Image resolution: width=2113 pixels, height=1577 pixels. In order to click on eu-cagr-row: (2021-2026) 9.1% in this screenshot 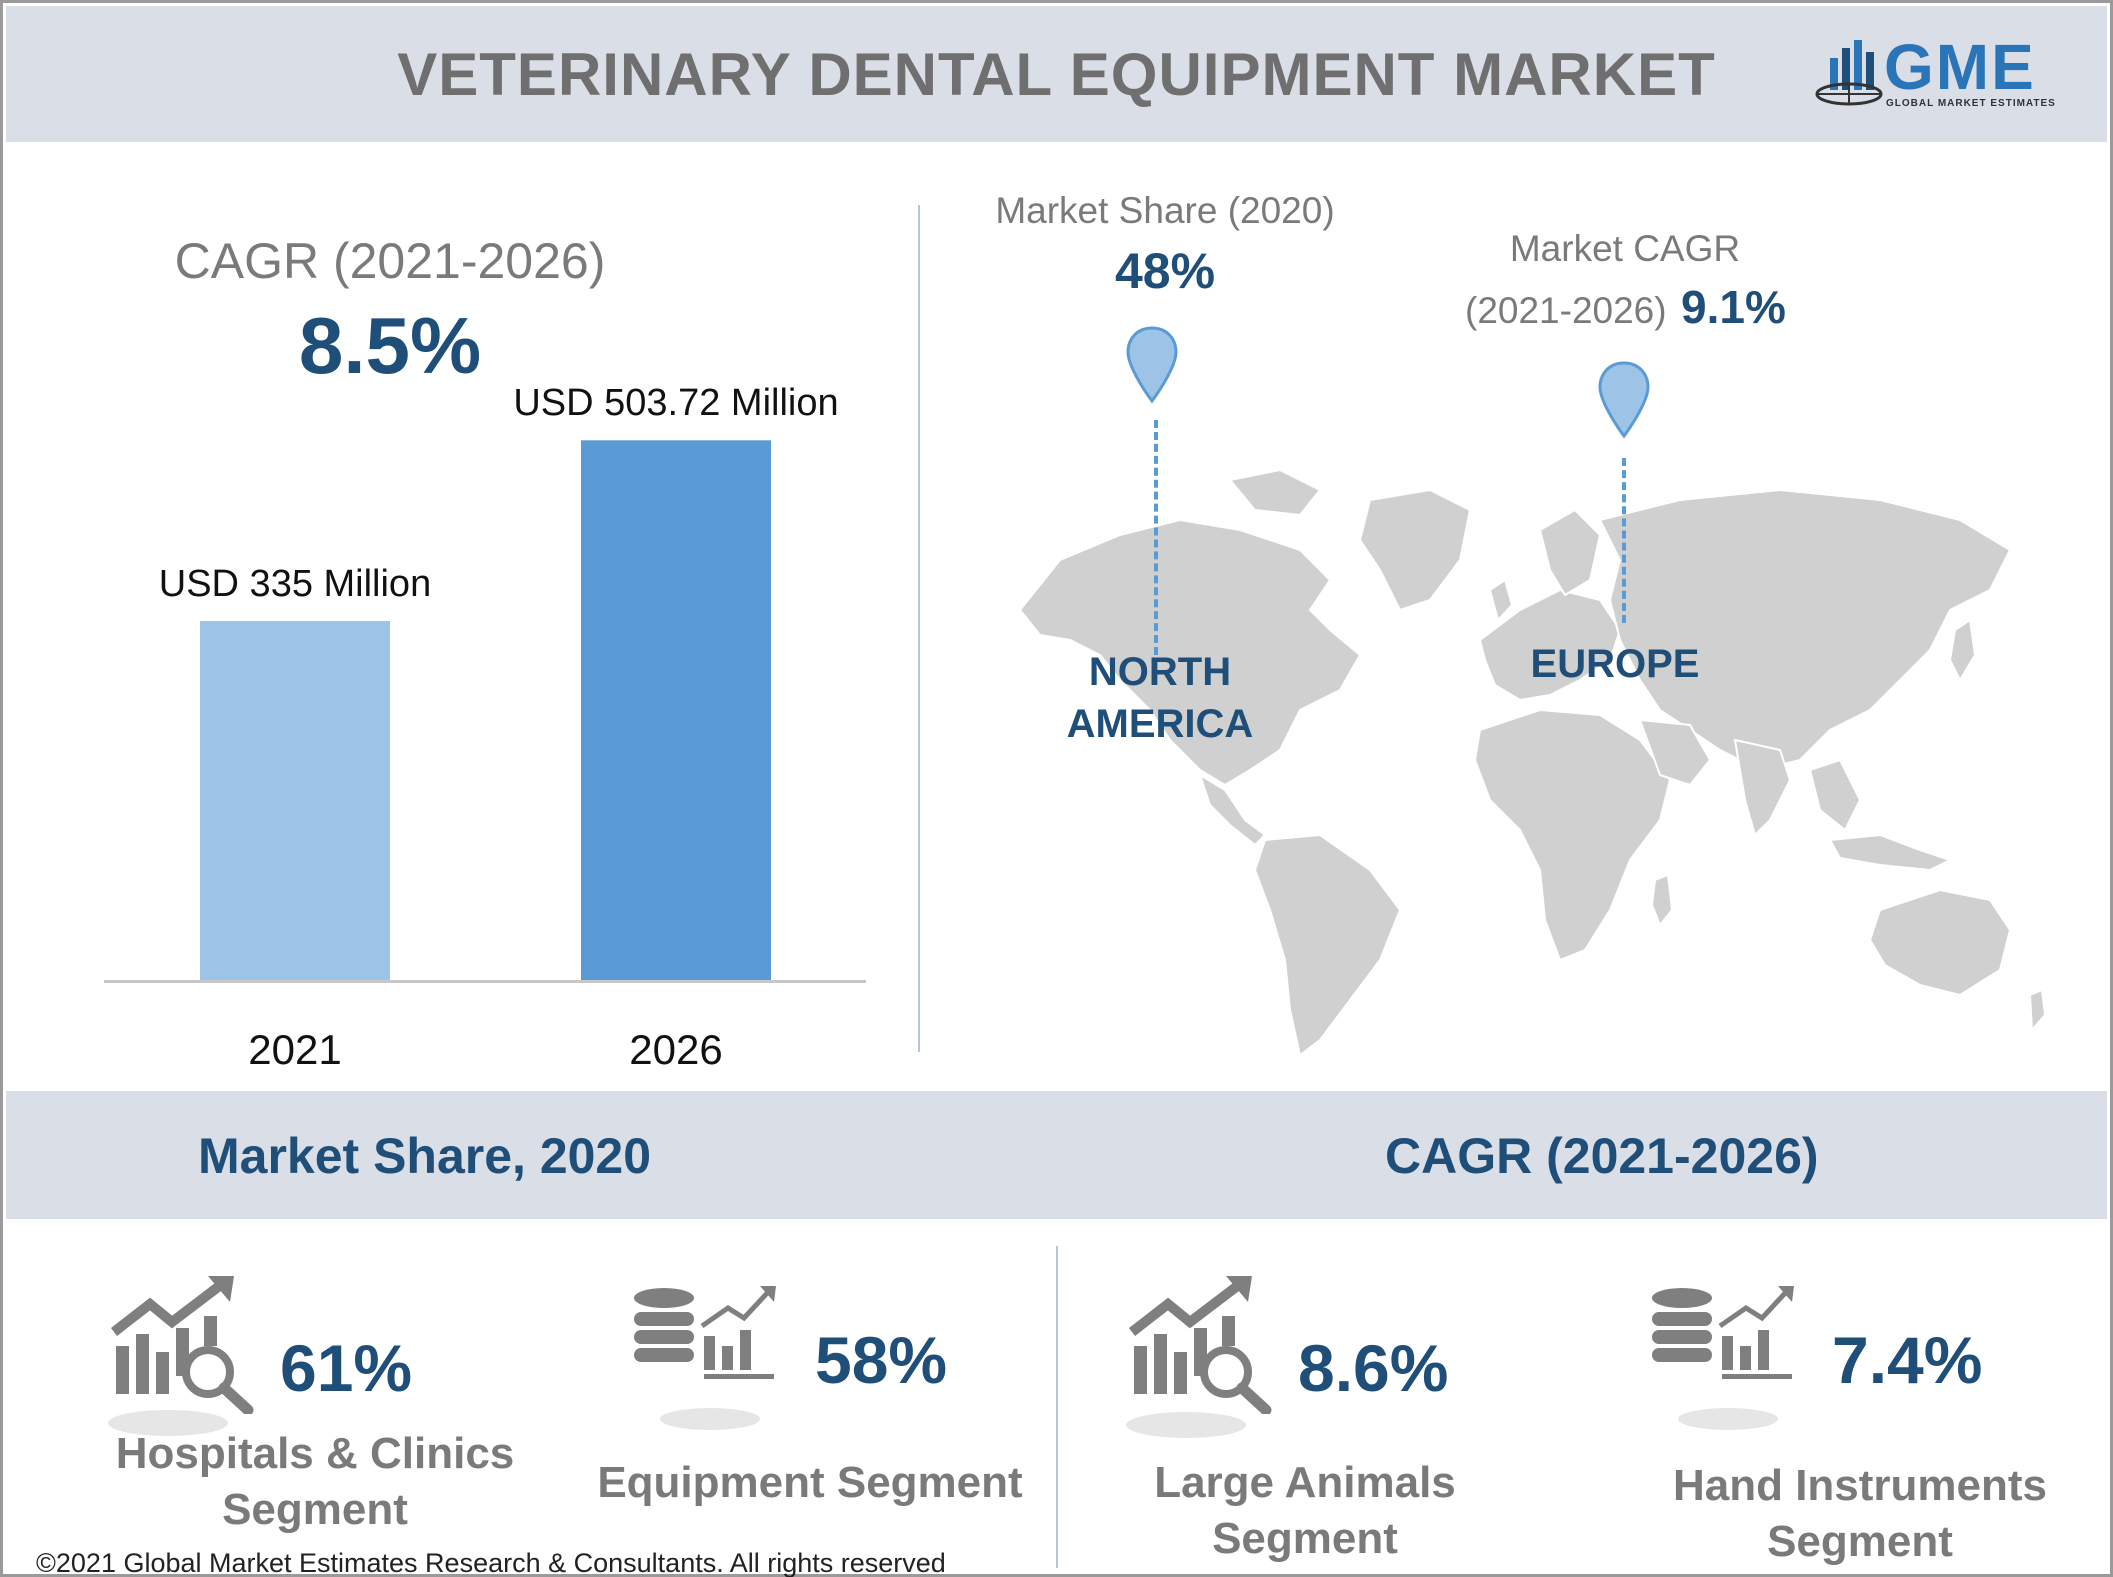, I will do `click(1625, 307)`.